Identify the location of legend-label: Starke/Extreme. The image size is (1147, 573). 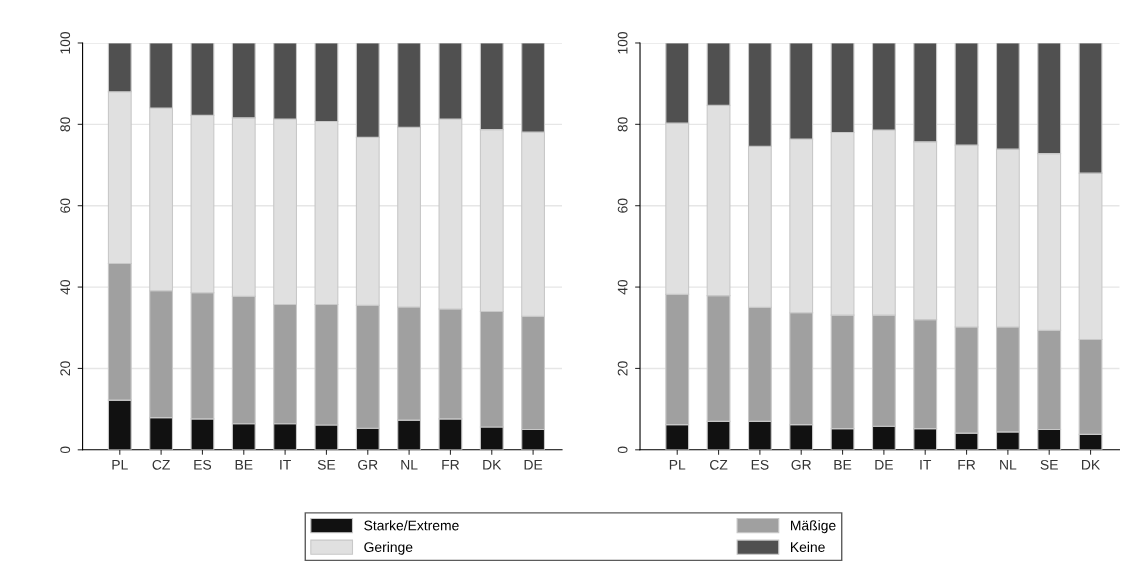
(411, 525).